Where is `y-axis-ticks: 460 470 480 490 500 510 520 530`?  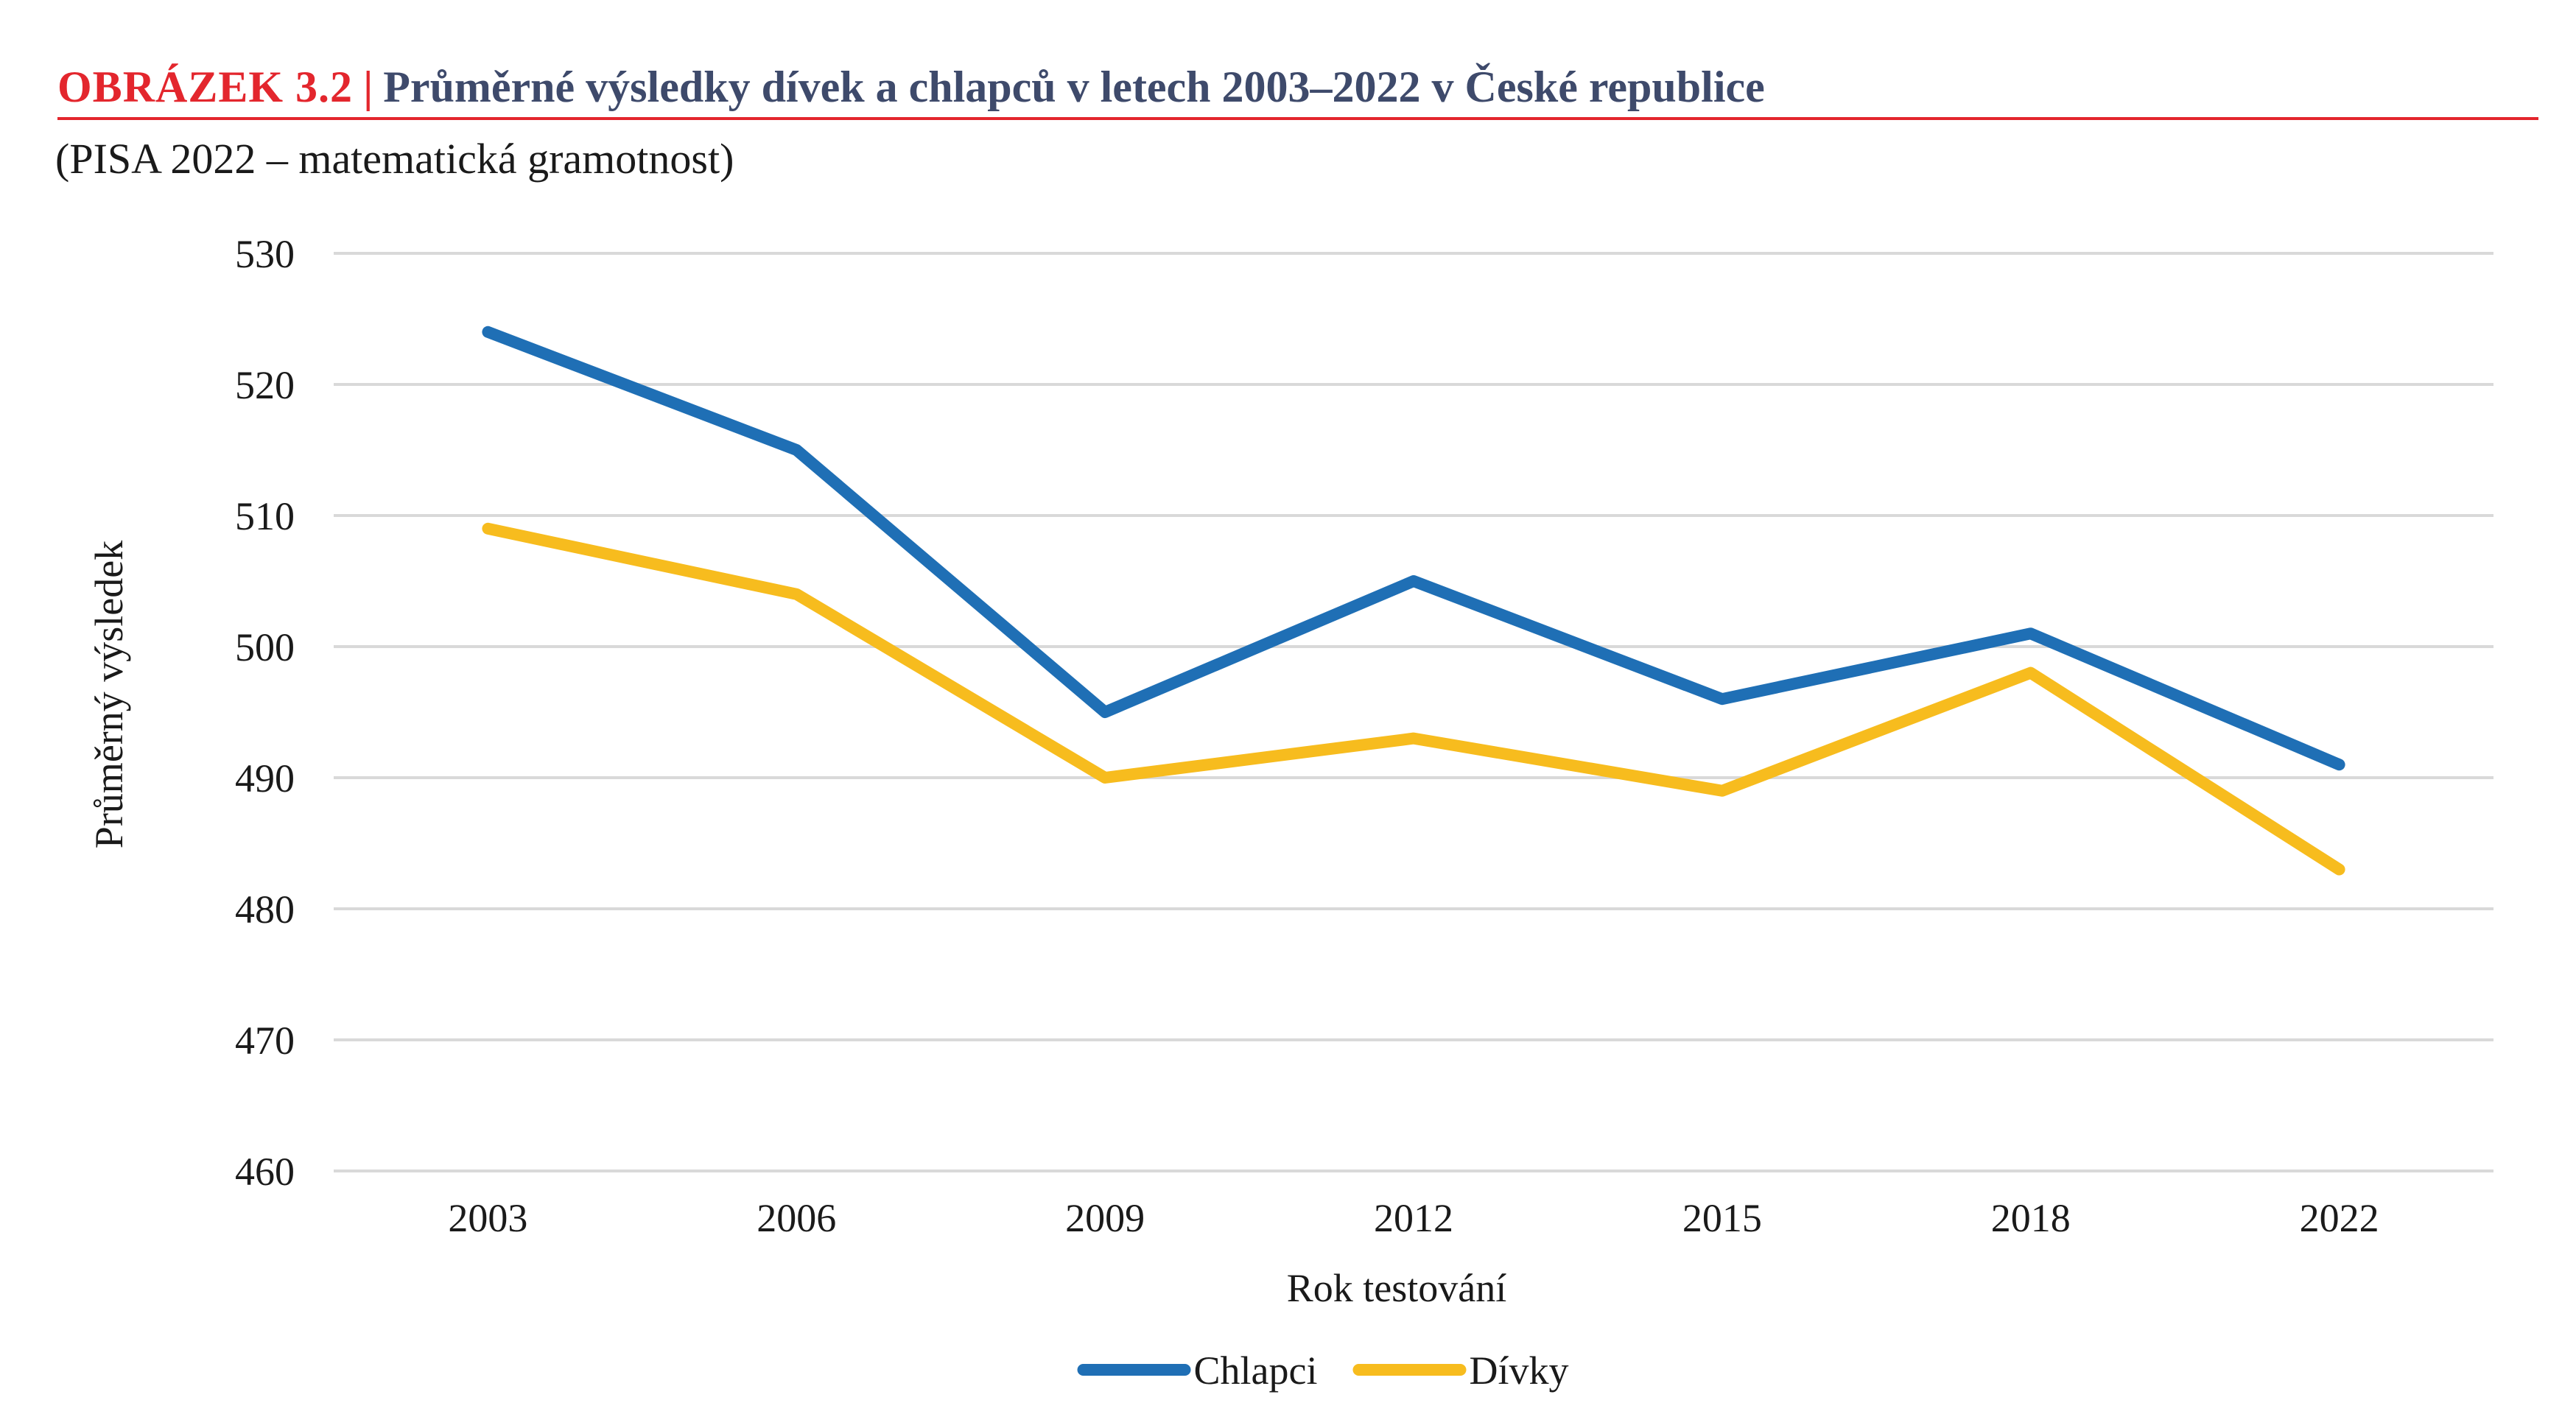
y-axis-ticks: 460 470 480 490 500 510 520 530 is located at coordinates (265, 713).